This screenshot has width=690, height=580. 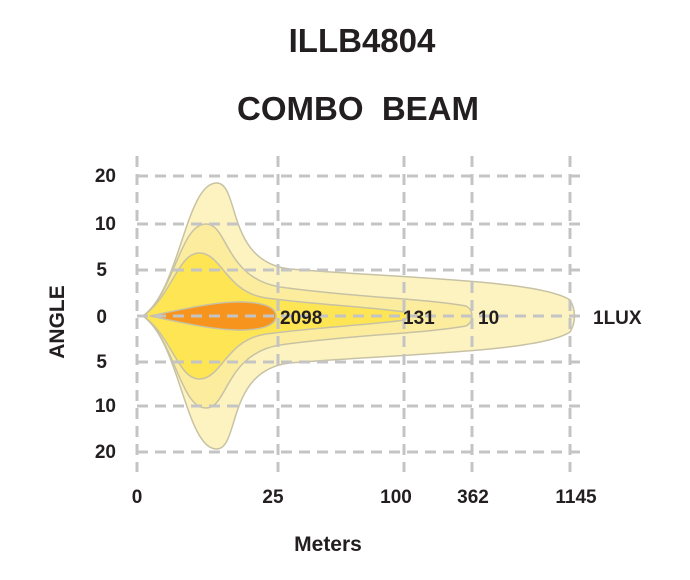 What do you see at coordinates (488, 318) in the screenshot?
I see `lux-label-10: 10` at bounding box center [488, 318].